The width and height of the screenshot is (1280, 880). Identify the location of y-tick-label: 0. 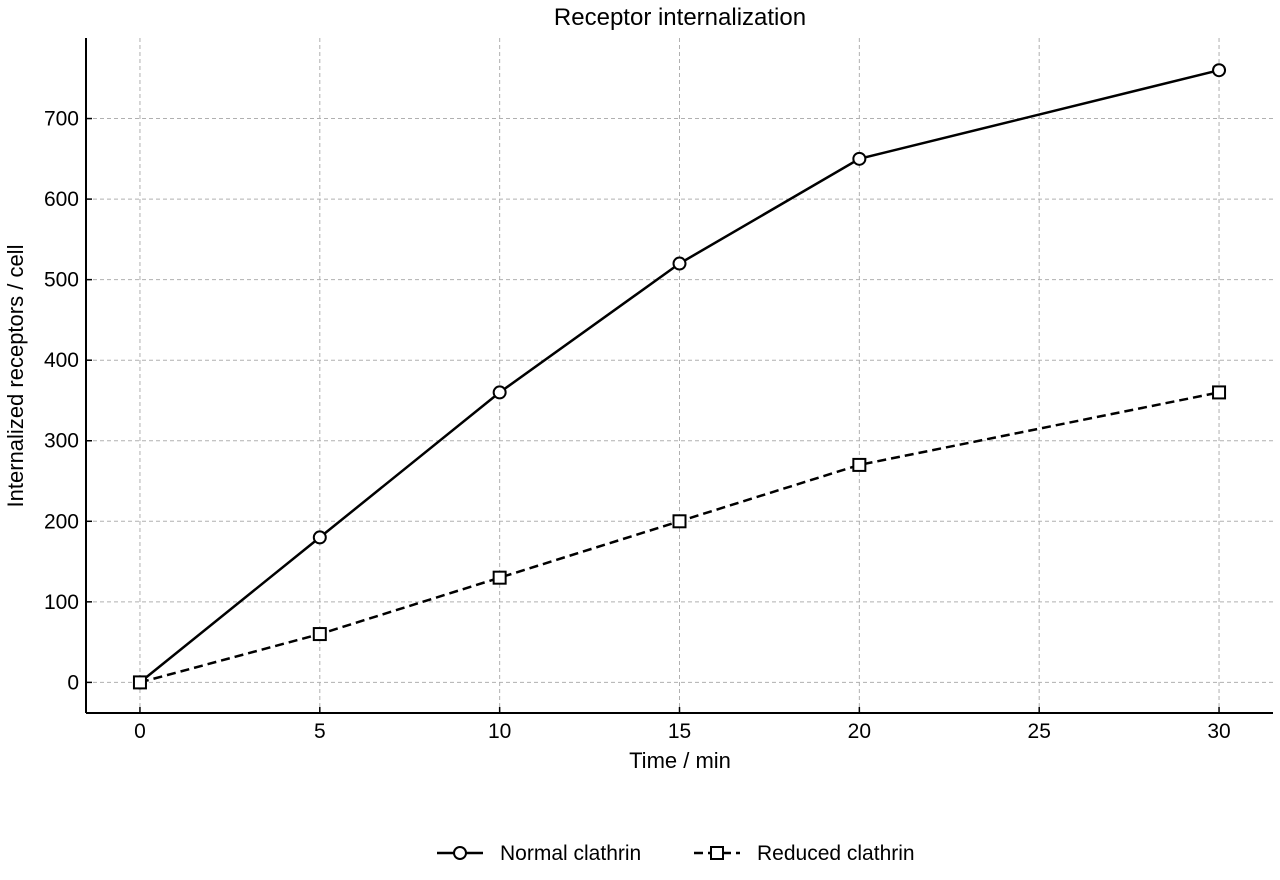
(73, 682).